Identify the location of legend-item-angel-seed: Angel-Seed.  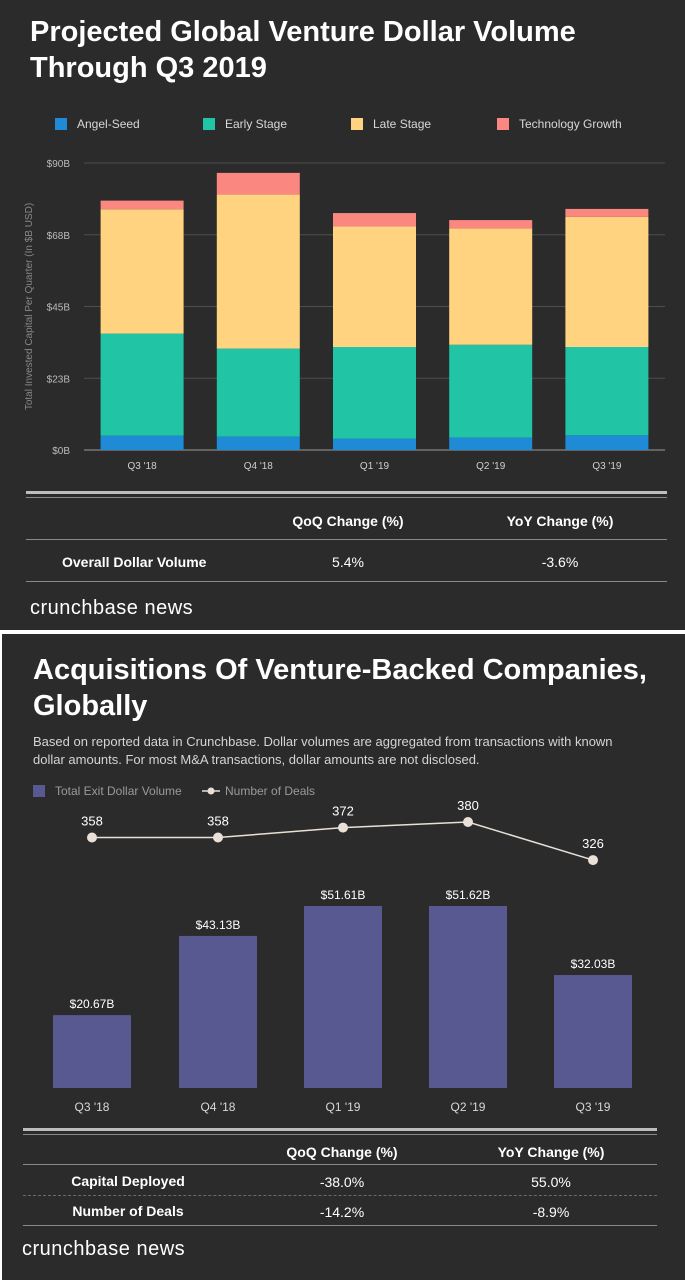
(97, 124).